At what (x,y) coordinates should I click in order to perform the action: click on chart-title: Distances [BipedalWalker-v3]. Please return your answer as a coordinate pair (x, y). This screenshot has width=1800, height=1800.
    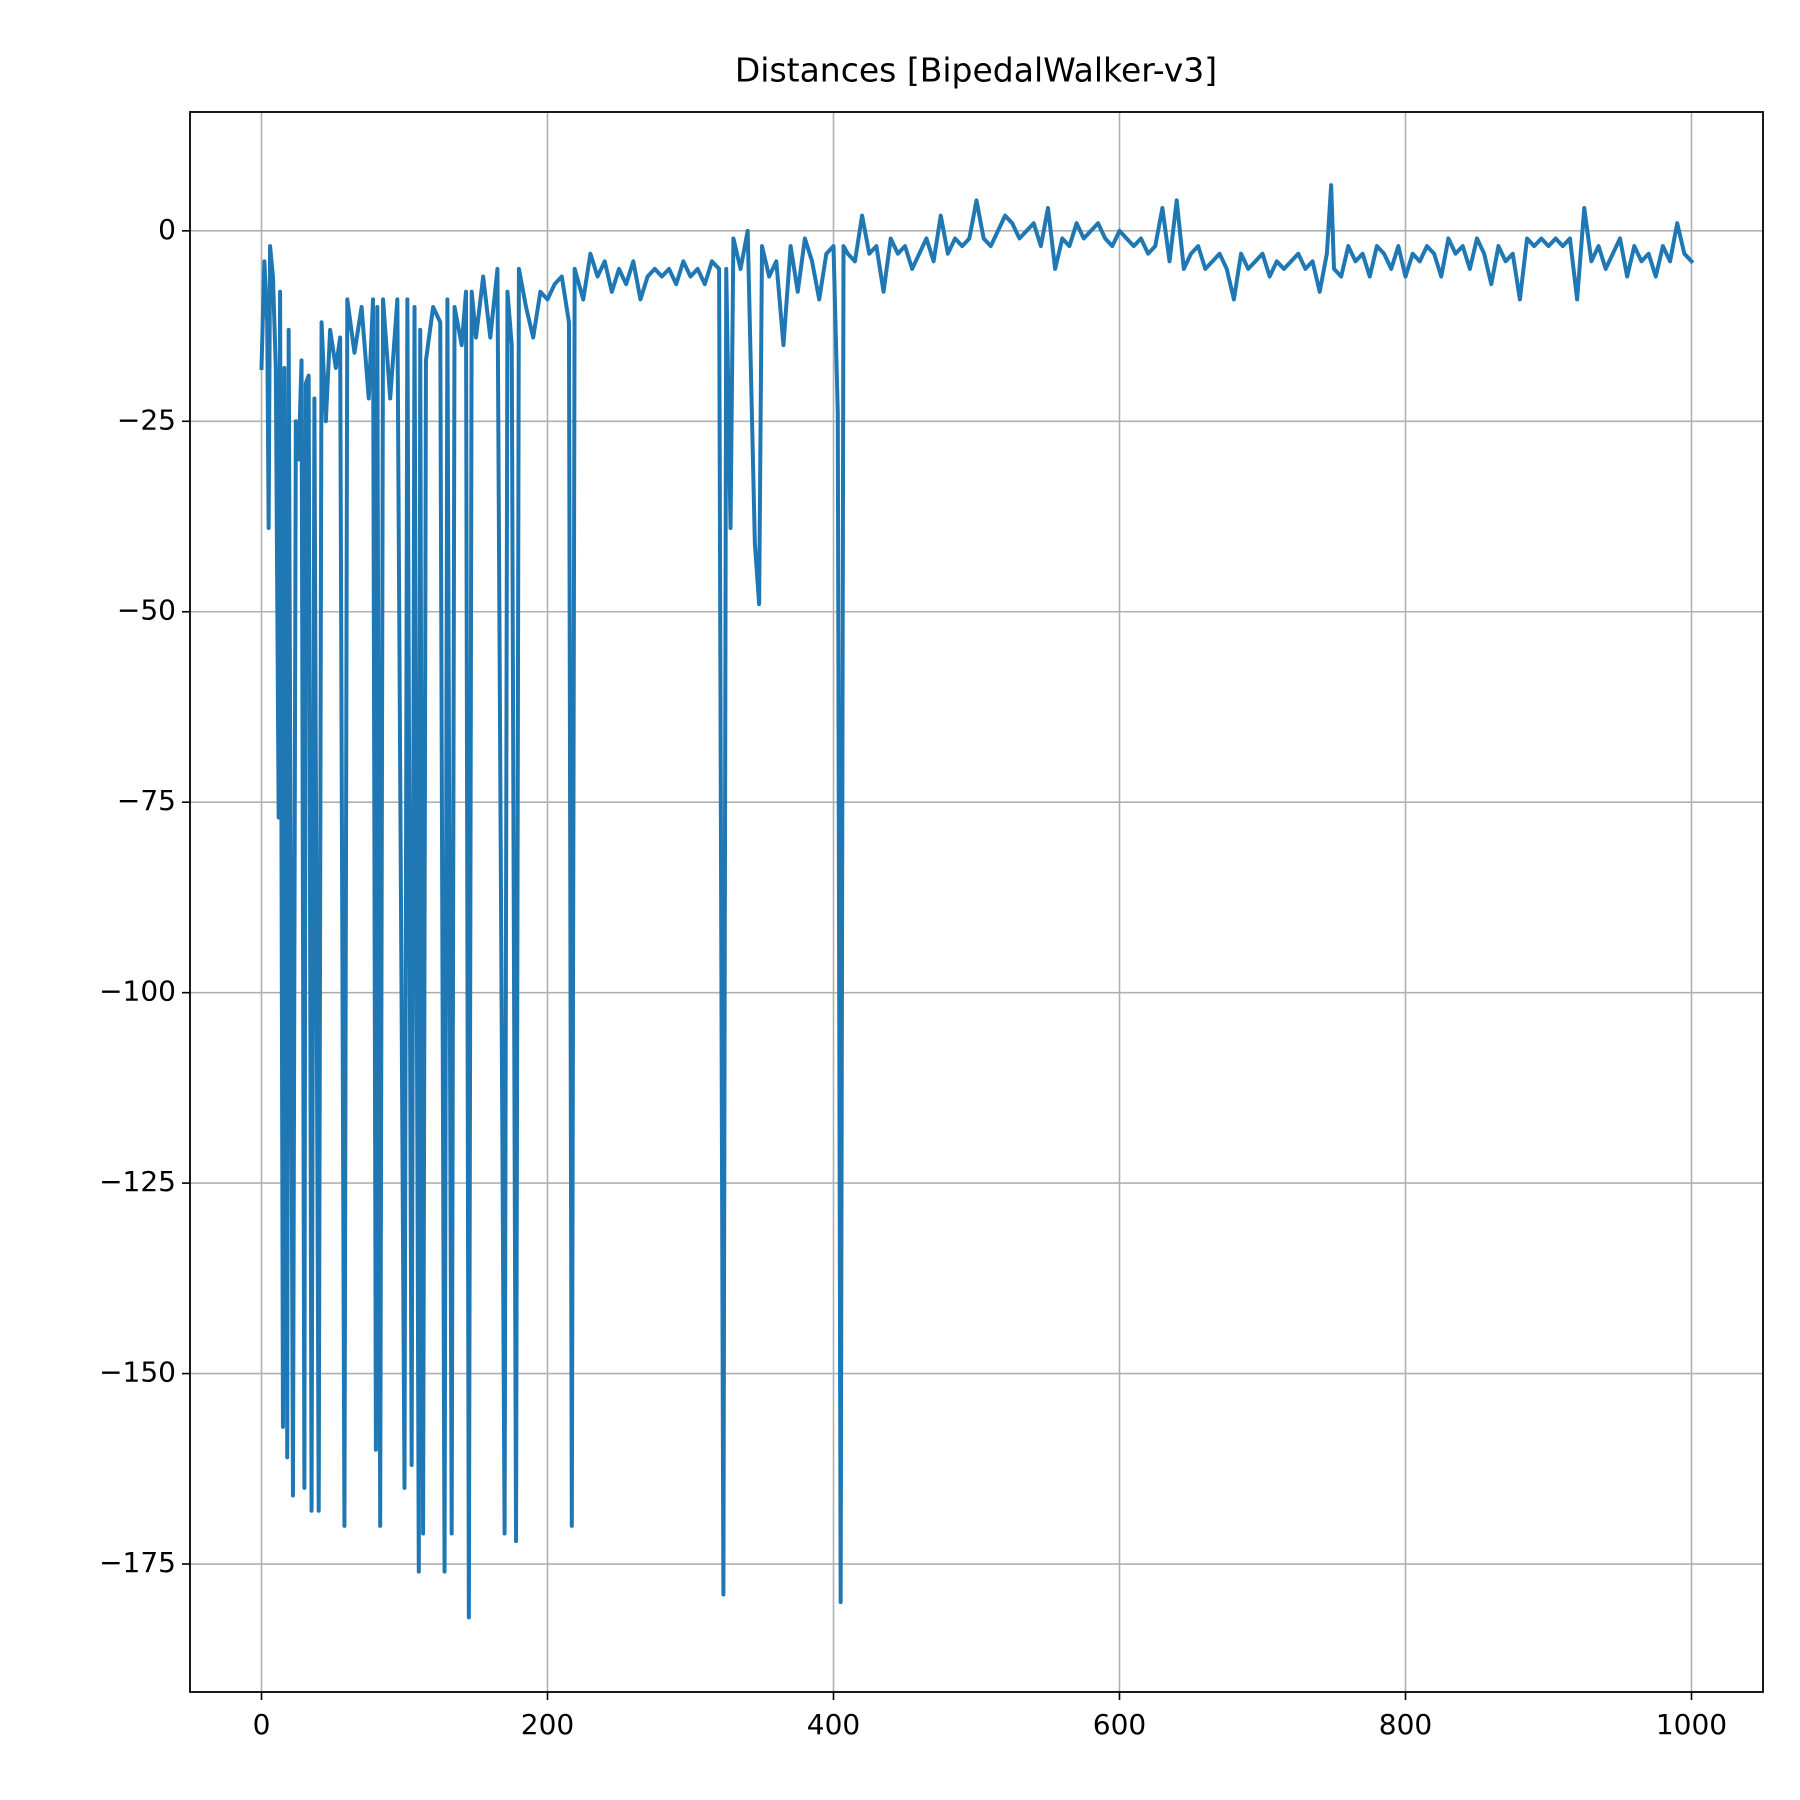
    Looking at the image, I should click on (976, 70).